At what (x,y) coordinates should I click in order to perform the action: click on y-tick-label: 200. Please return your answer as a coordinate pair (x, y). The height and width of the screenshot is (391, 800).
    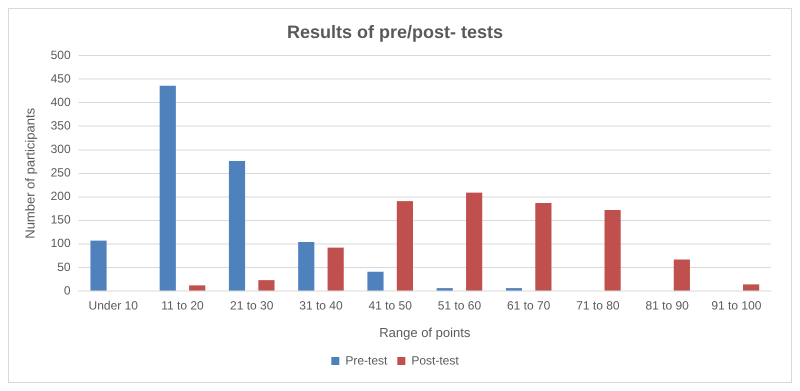
    Looking at the image, I should click on (60, 196).